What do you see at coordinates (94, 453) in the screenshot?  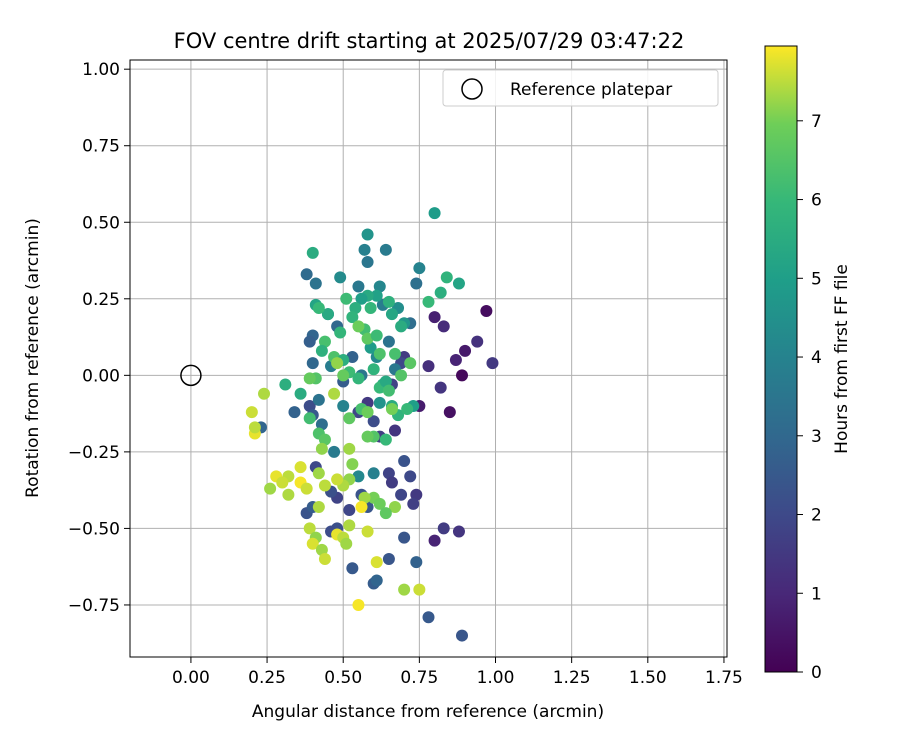 I see `y-tick-label: −0.25` at bounding box center [94, 453].